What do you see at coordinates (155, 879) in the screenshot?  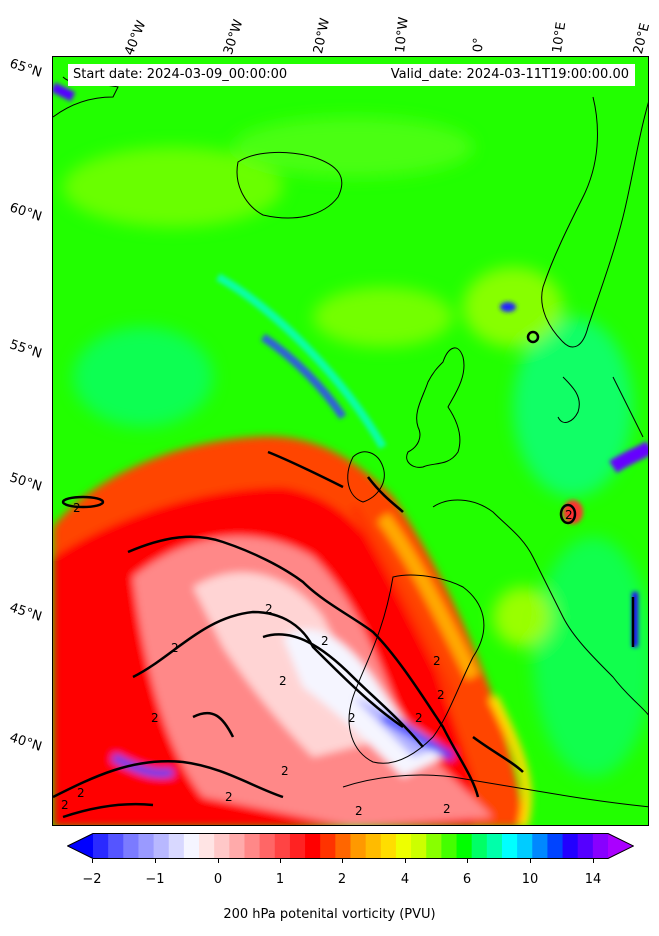 I see `cb-tick-label-2: −1` at bounding box center [155, 879].